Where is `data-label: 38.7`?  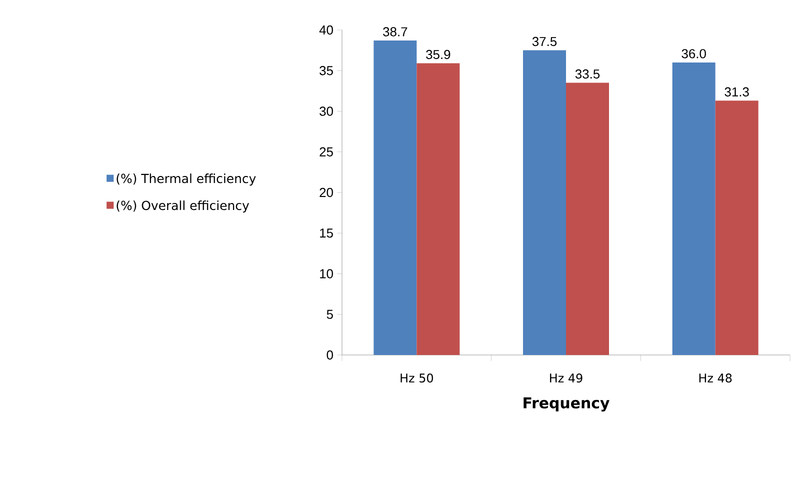 data-label: 38.7 is located at coordinates (395, 31).